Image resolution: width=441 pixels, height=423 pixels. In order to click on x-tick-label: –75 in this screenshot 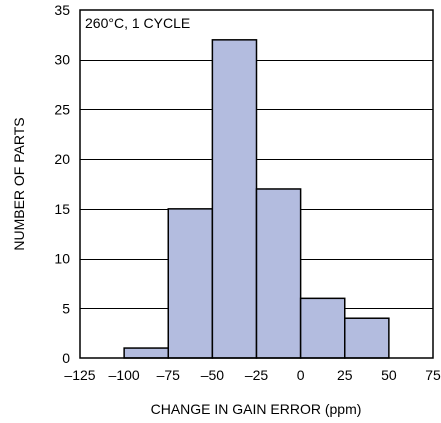, I will do `click(169, 375)`.